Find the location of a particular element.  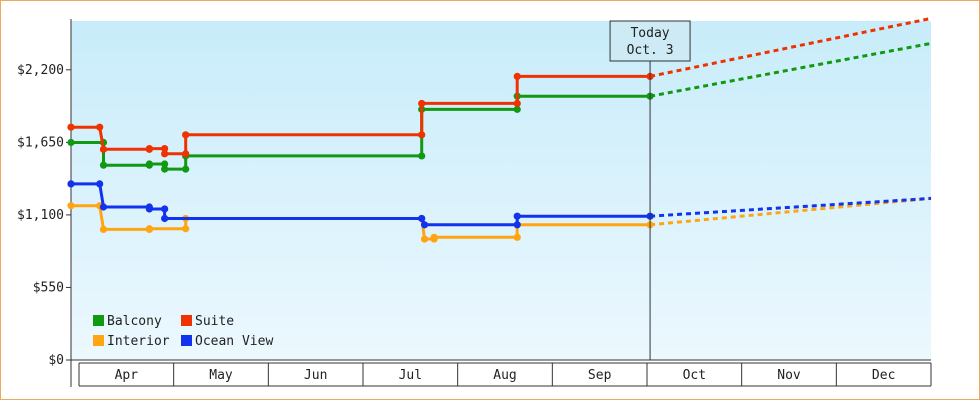

month-label: Sep is located at coordinates (600, 375).